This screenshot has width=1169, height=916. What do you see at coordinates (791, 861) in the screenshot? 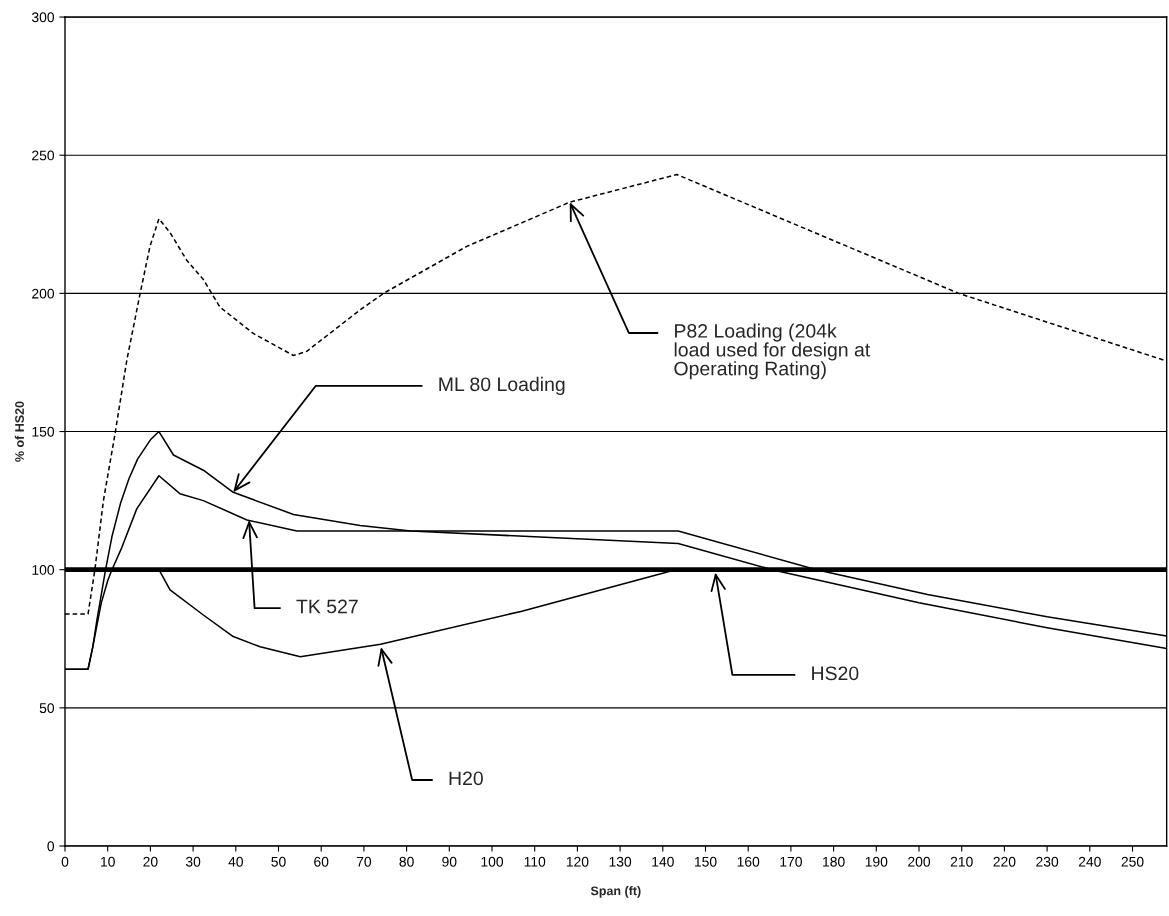
I see `x-tick-label: 170` at bounding box center [791, 861].